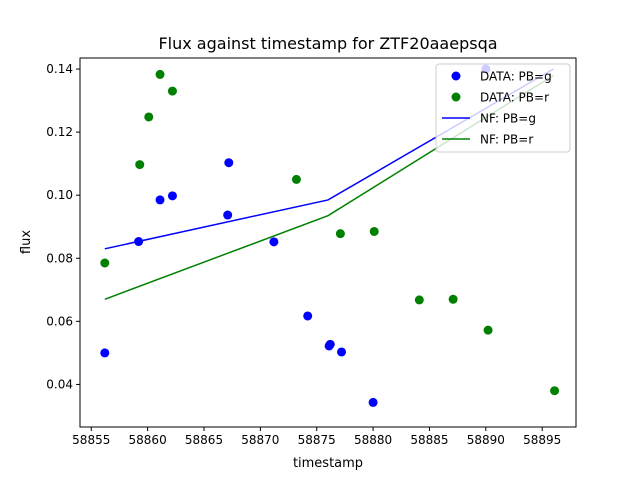 This screenshot has height=480, width=640. What do you see at coordinates (506, 140) in the screenshot?
I see `legend-label-nf-pb-r: NF: PB=r` at bounding box center [506, 140].